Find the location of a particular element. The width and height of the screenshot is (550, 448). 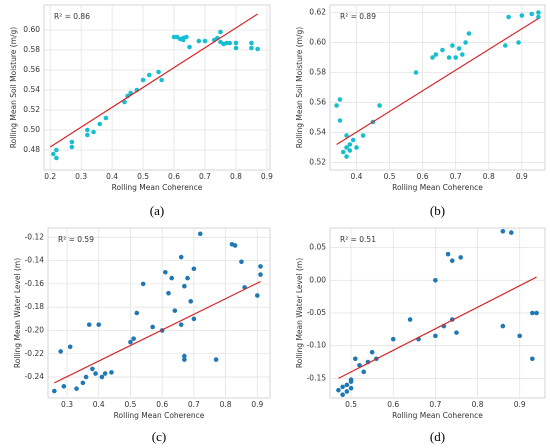

x-tick-label: 0.6 is located at coordinates (162, 404).